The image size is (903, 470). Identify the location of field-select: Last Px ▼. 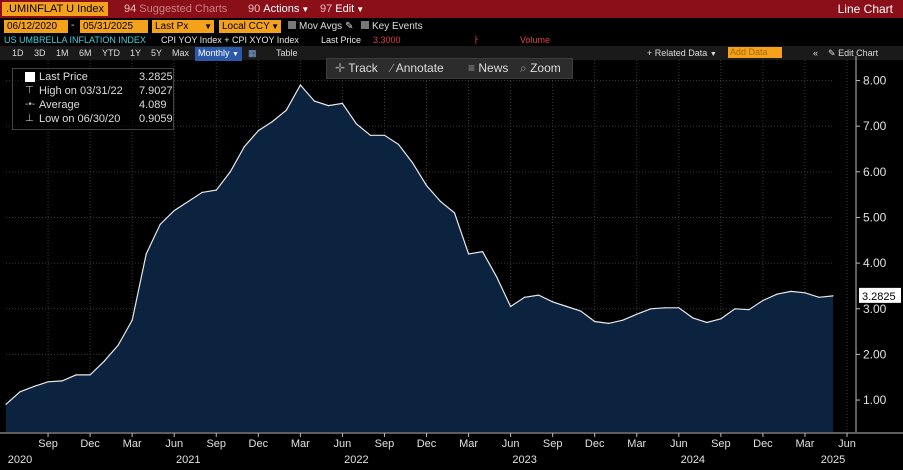
(183, 26).